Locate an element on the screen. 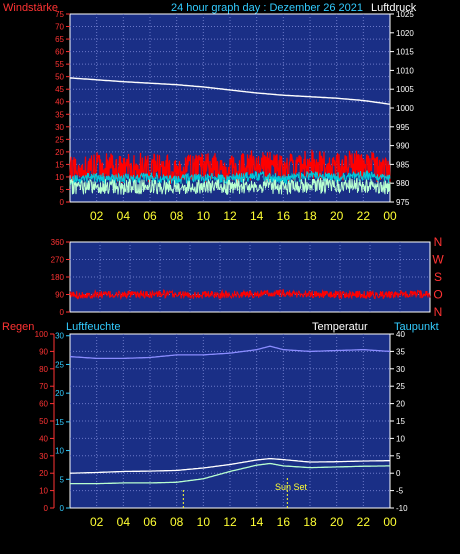 This screenshot has height=554, width=460. hour-tick-label: 00 is located at coordinates (390, 216).